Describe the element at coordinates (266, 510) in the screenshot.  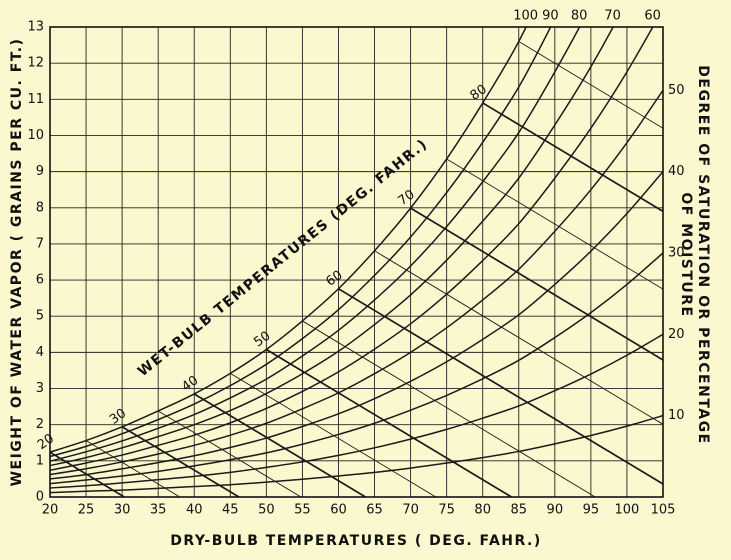
I see `x-tick-label: 50` at that location.